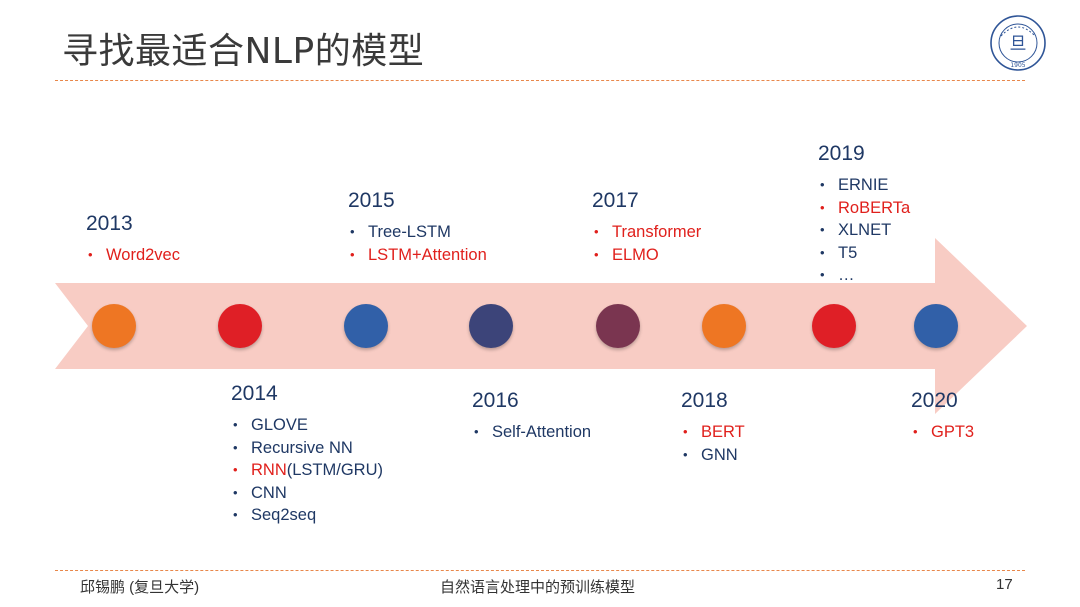 The image size is (1080, 607). Describe the element at coordinates (109, 223) in the screenshot. I see `year-label: 2013` at that location.